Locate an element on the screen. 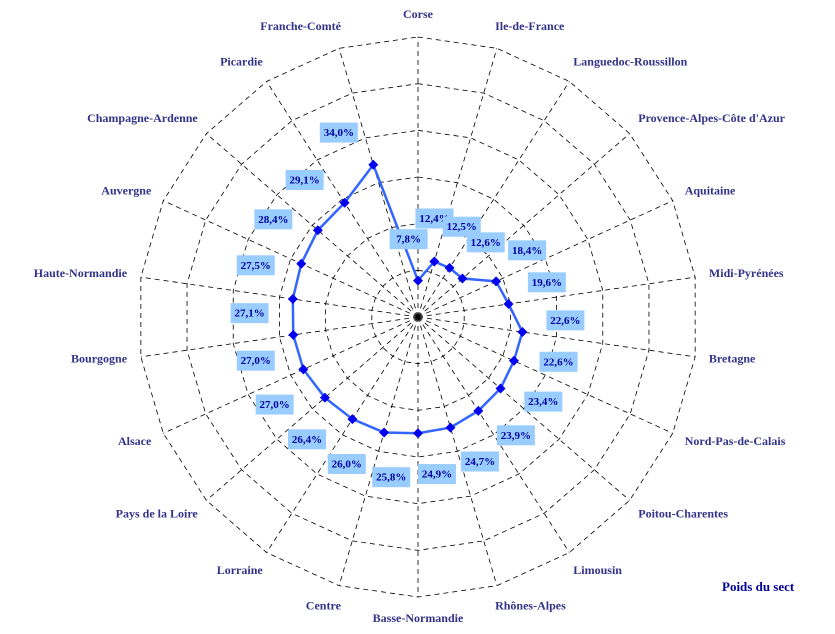 The height and width of the screenshot is (634, 835). value-label: 27,0% is located at coordinates (275, 405).